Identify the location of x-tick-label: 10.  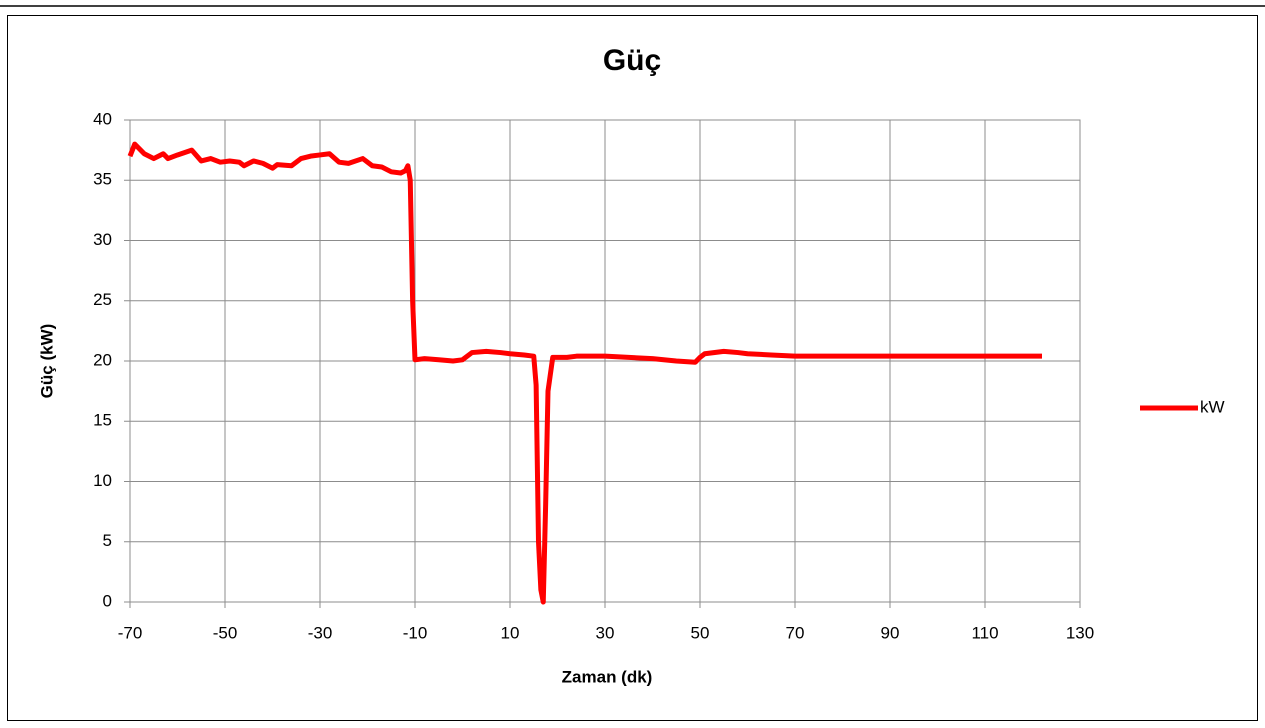
(510, 632).